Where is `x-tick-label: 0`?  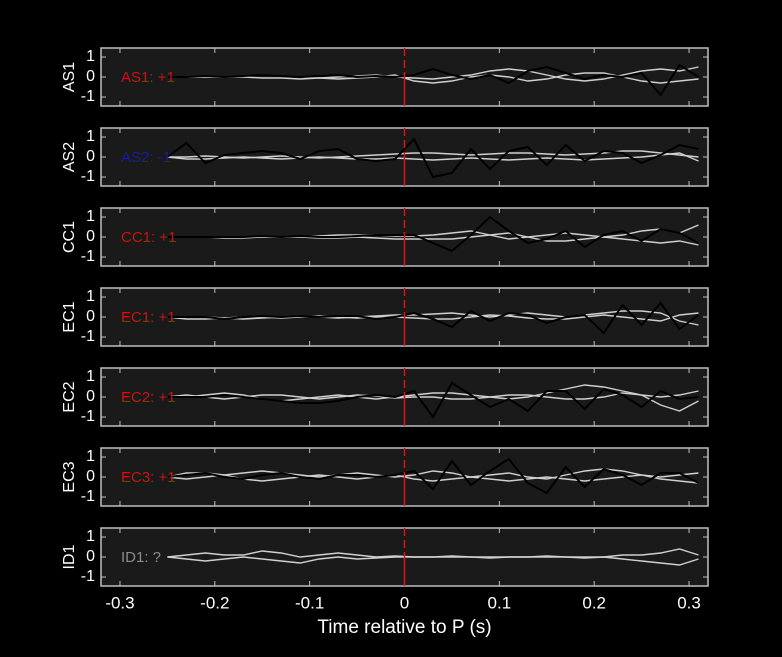 x-tick-label: 0 is located at coordinates (404, 602).